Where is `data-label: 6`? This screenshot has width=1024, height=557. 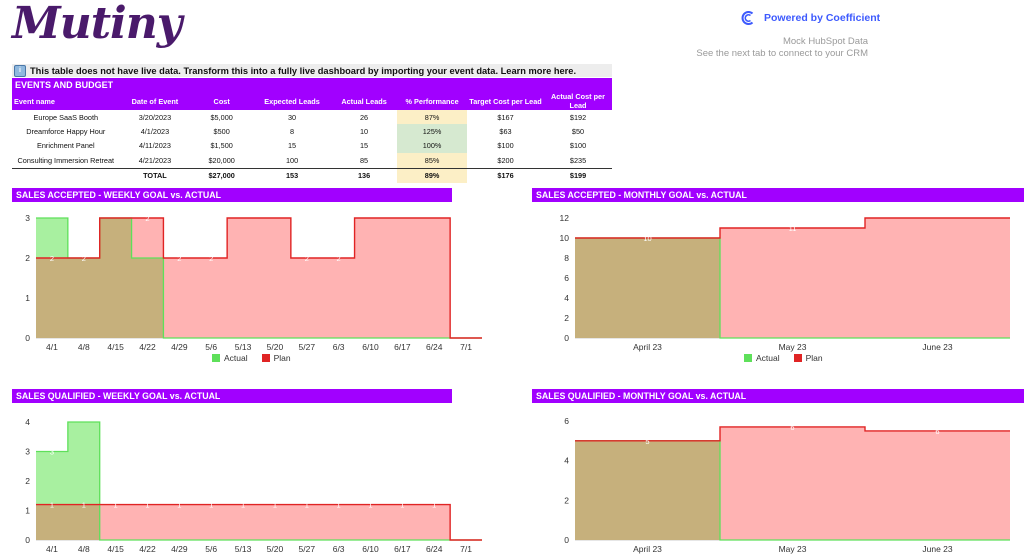 data-label: 6 is located at coordinates (792, 427).